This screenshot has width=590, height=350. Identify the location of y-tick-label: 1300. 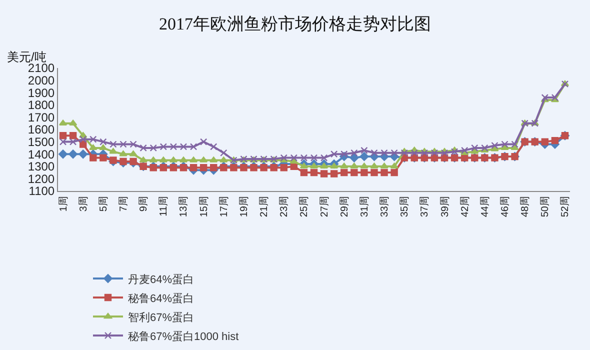
(41, 167).